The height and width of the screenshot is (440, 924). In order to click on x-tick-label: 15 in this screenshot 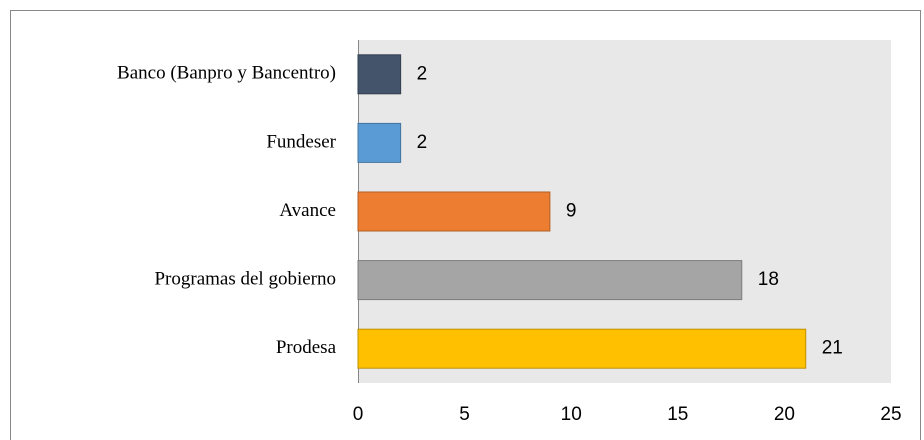, I will do `click(677, 414)`.